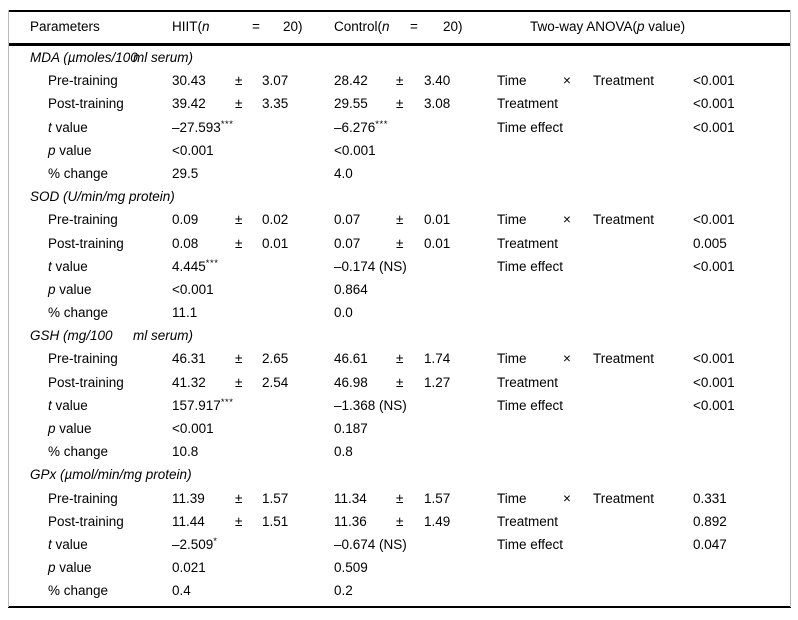  What do you see at coordinates (351, 568) in the screenshot?
I see `control-value: 0.509` at bounding box center [351, 568].